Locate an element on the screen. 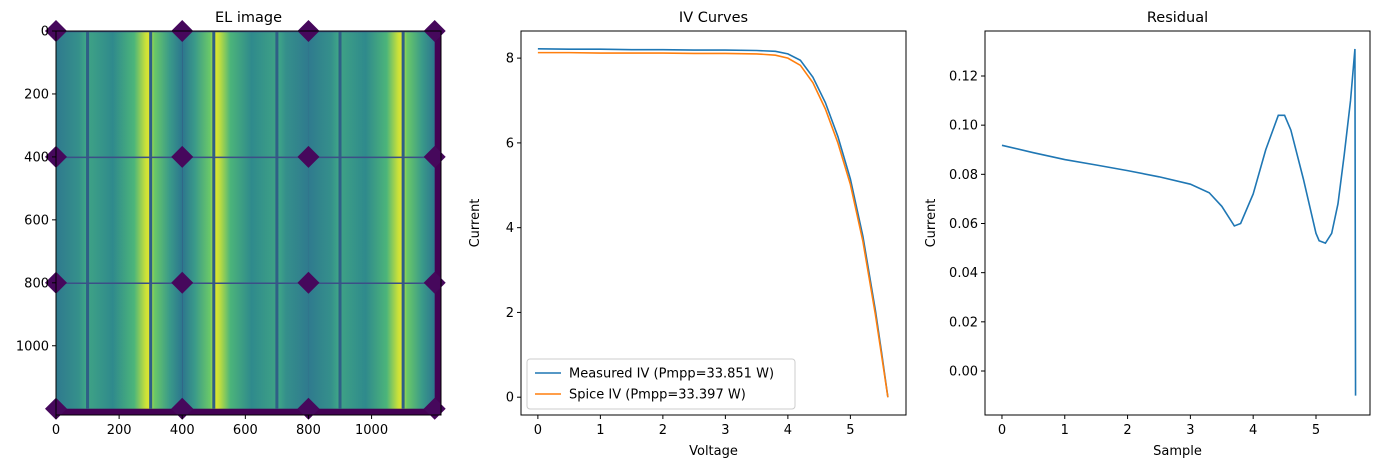 This screenshot has height=472, width=1381. legend-label: Spice IV (Pmpp=33.397 W) is located at coordinates (657, 395).